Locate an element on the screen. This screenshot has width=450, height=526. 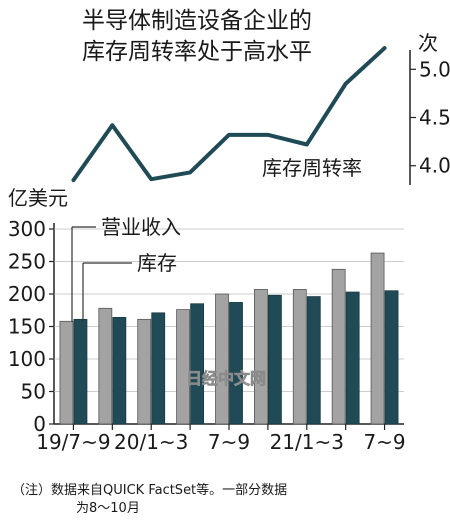
x-axis: 19/7~9 20/1~3 7~9 21/1~3 7~9 is located at coordinates (221, 439).